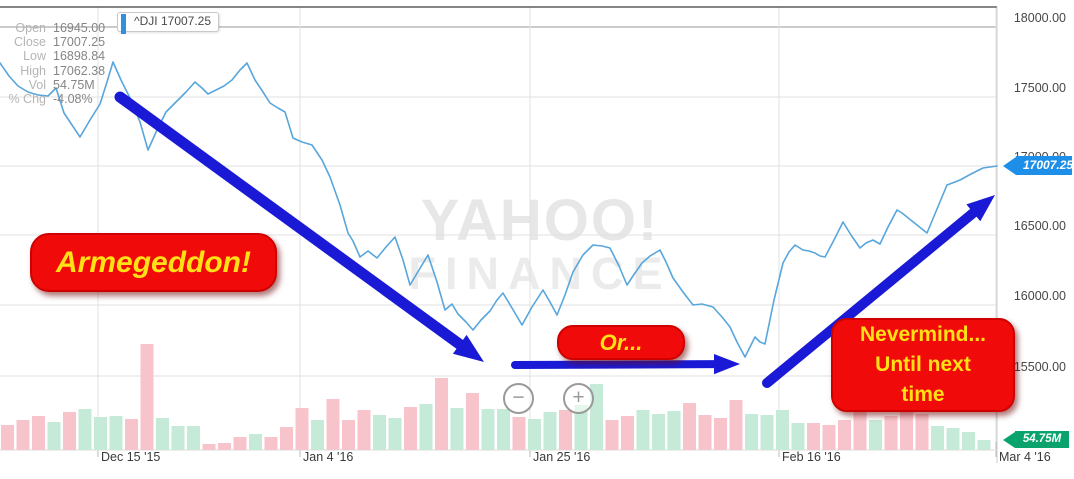  I want to click on annotation-text: Nevermind... Until next time, so click(923, 364).